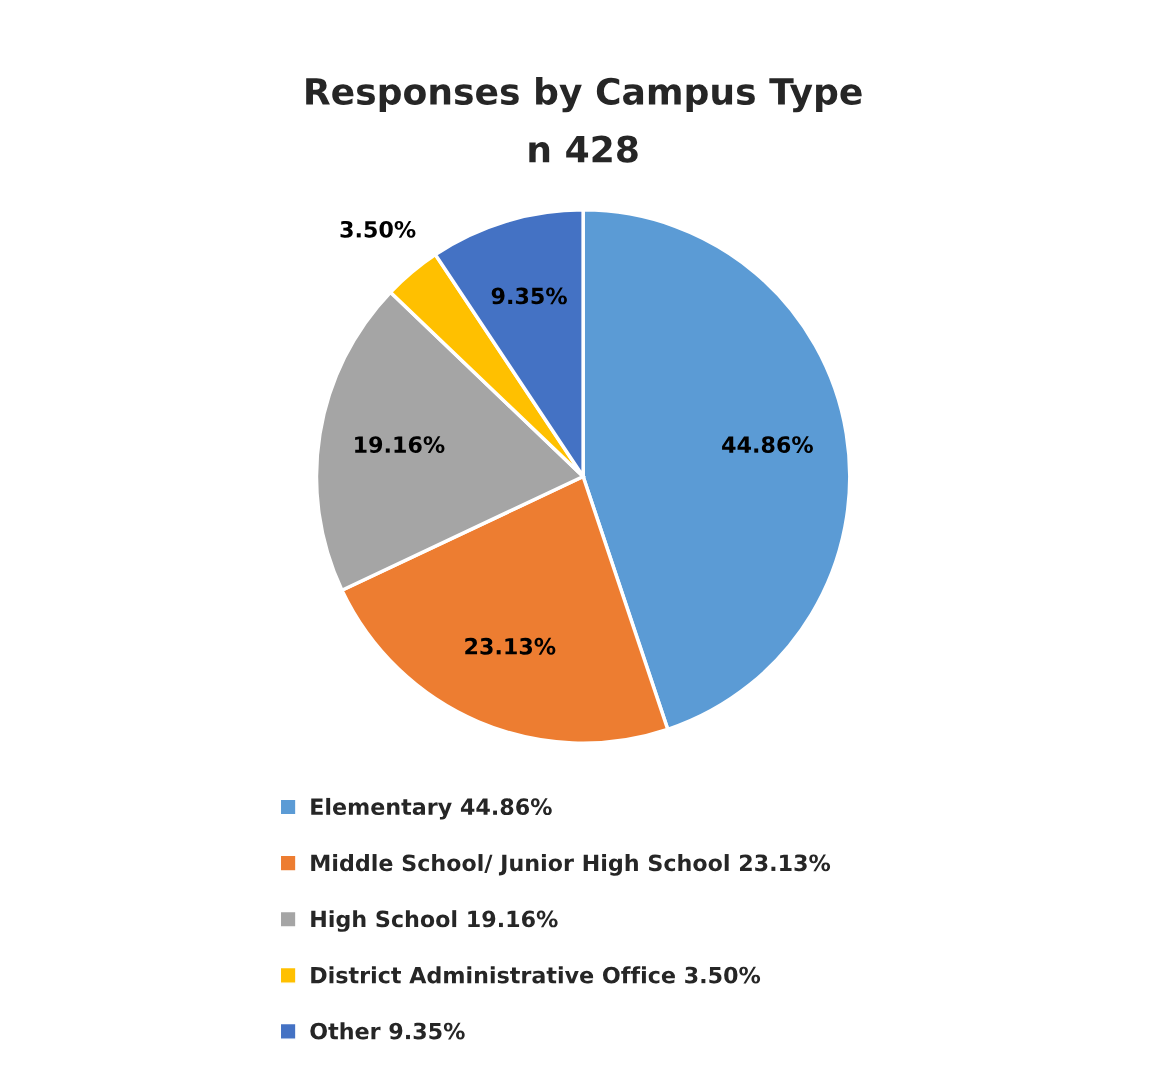 The height and width of the screenshot is (1088, 1157). I want to click on data-label: 44.86%, so click(767, 444).